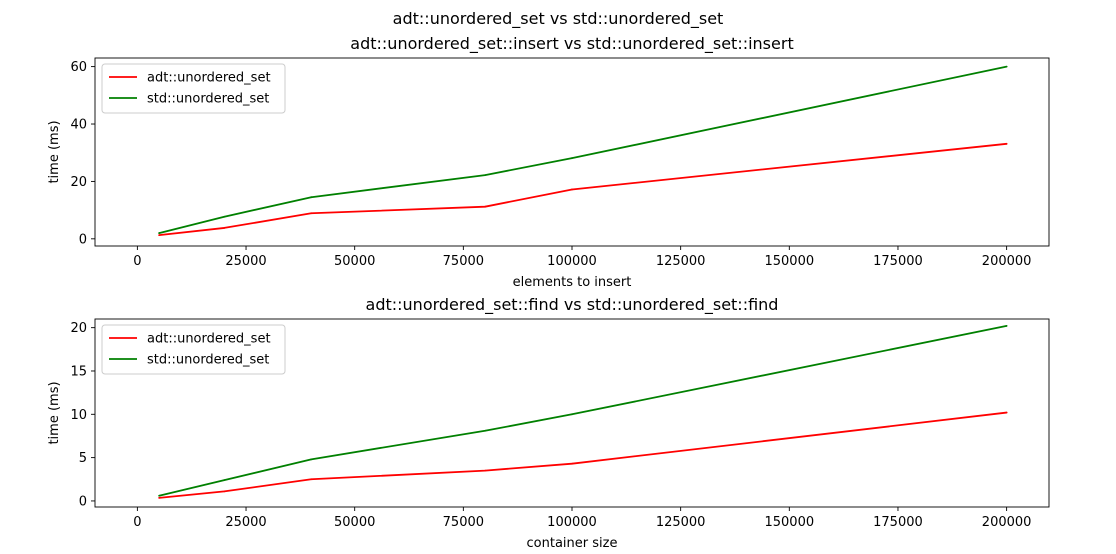 This screenshot has width=1116, height=554. What do you see at coordinates (78, 125) in the screenshot?
I see `y-tick-label: 40` at bounding box center [78, 125].